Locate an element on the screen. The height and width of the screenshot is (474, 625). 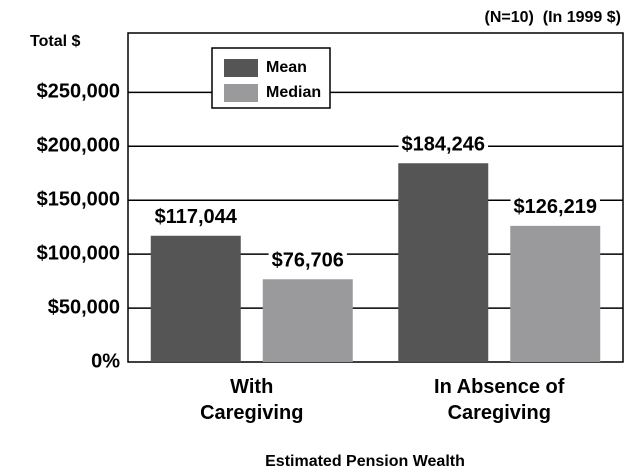
y-tick-label: $250,000 is located at coordinates (78, 92).